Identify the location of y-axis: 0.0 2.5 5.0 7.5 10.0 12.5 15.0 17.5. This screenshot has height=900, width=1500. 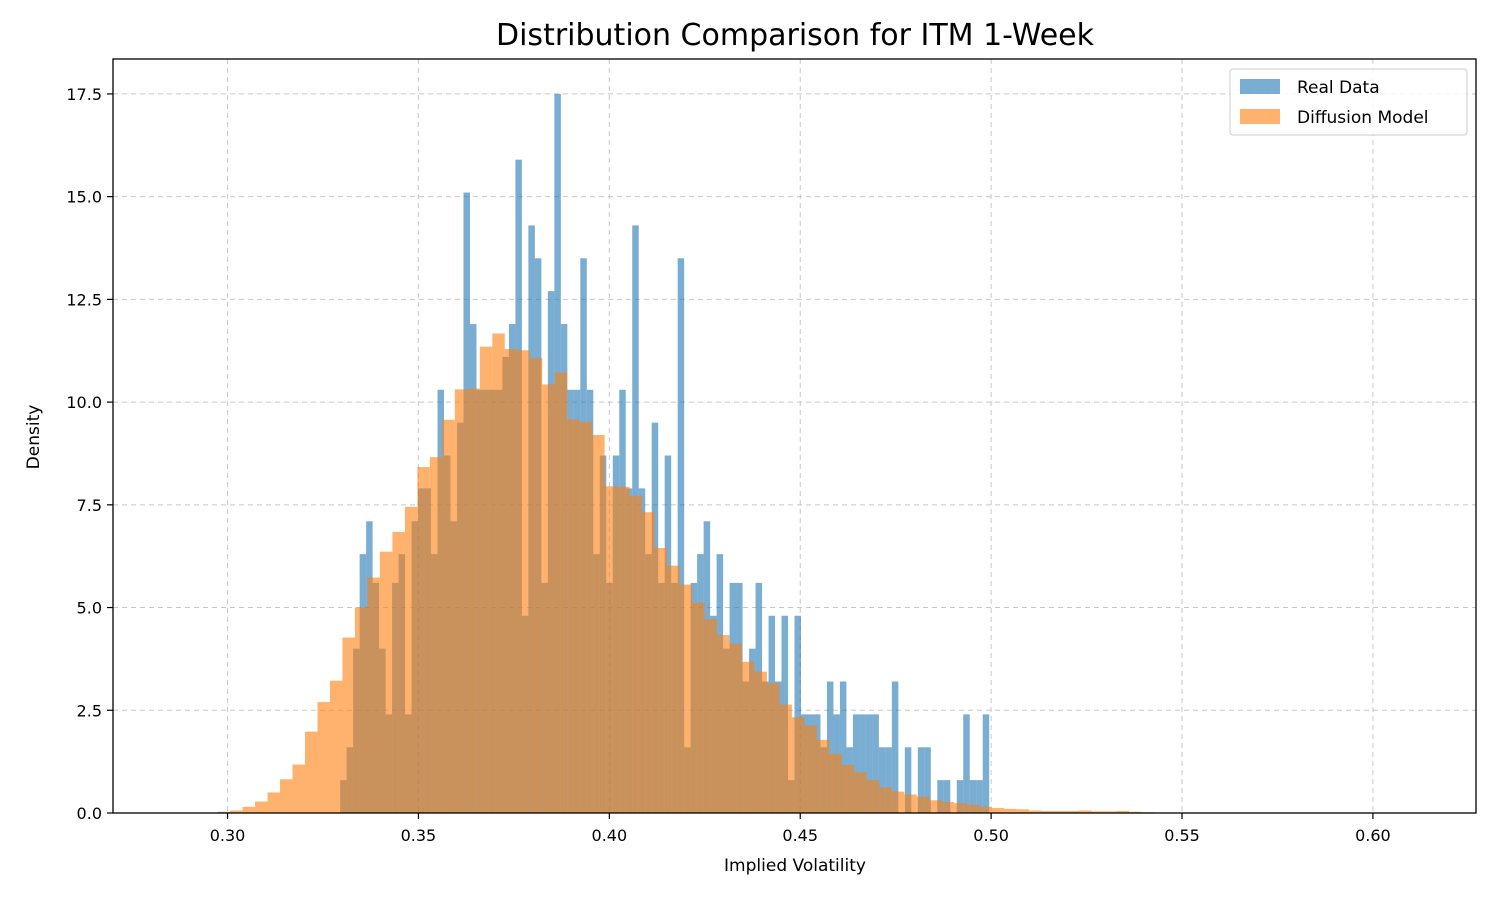
(89, 454).